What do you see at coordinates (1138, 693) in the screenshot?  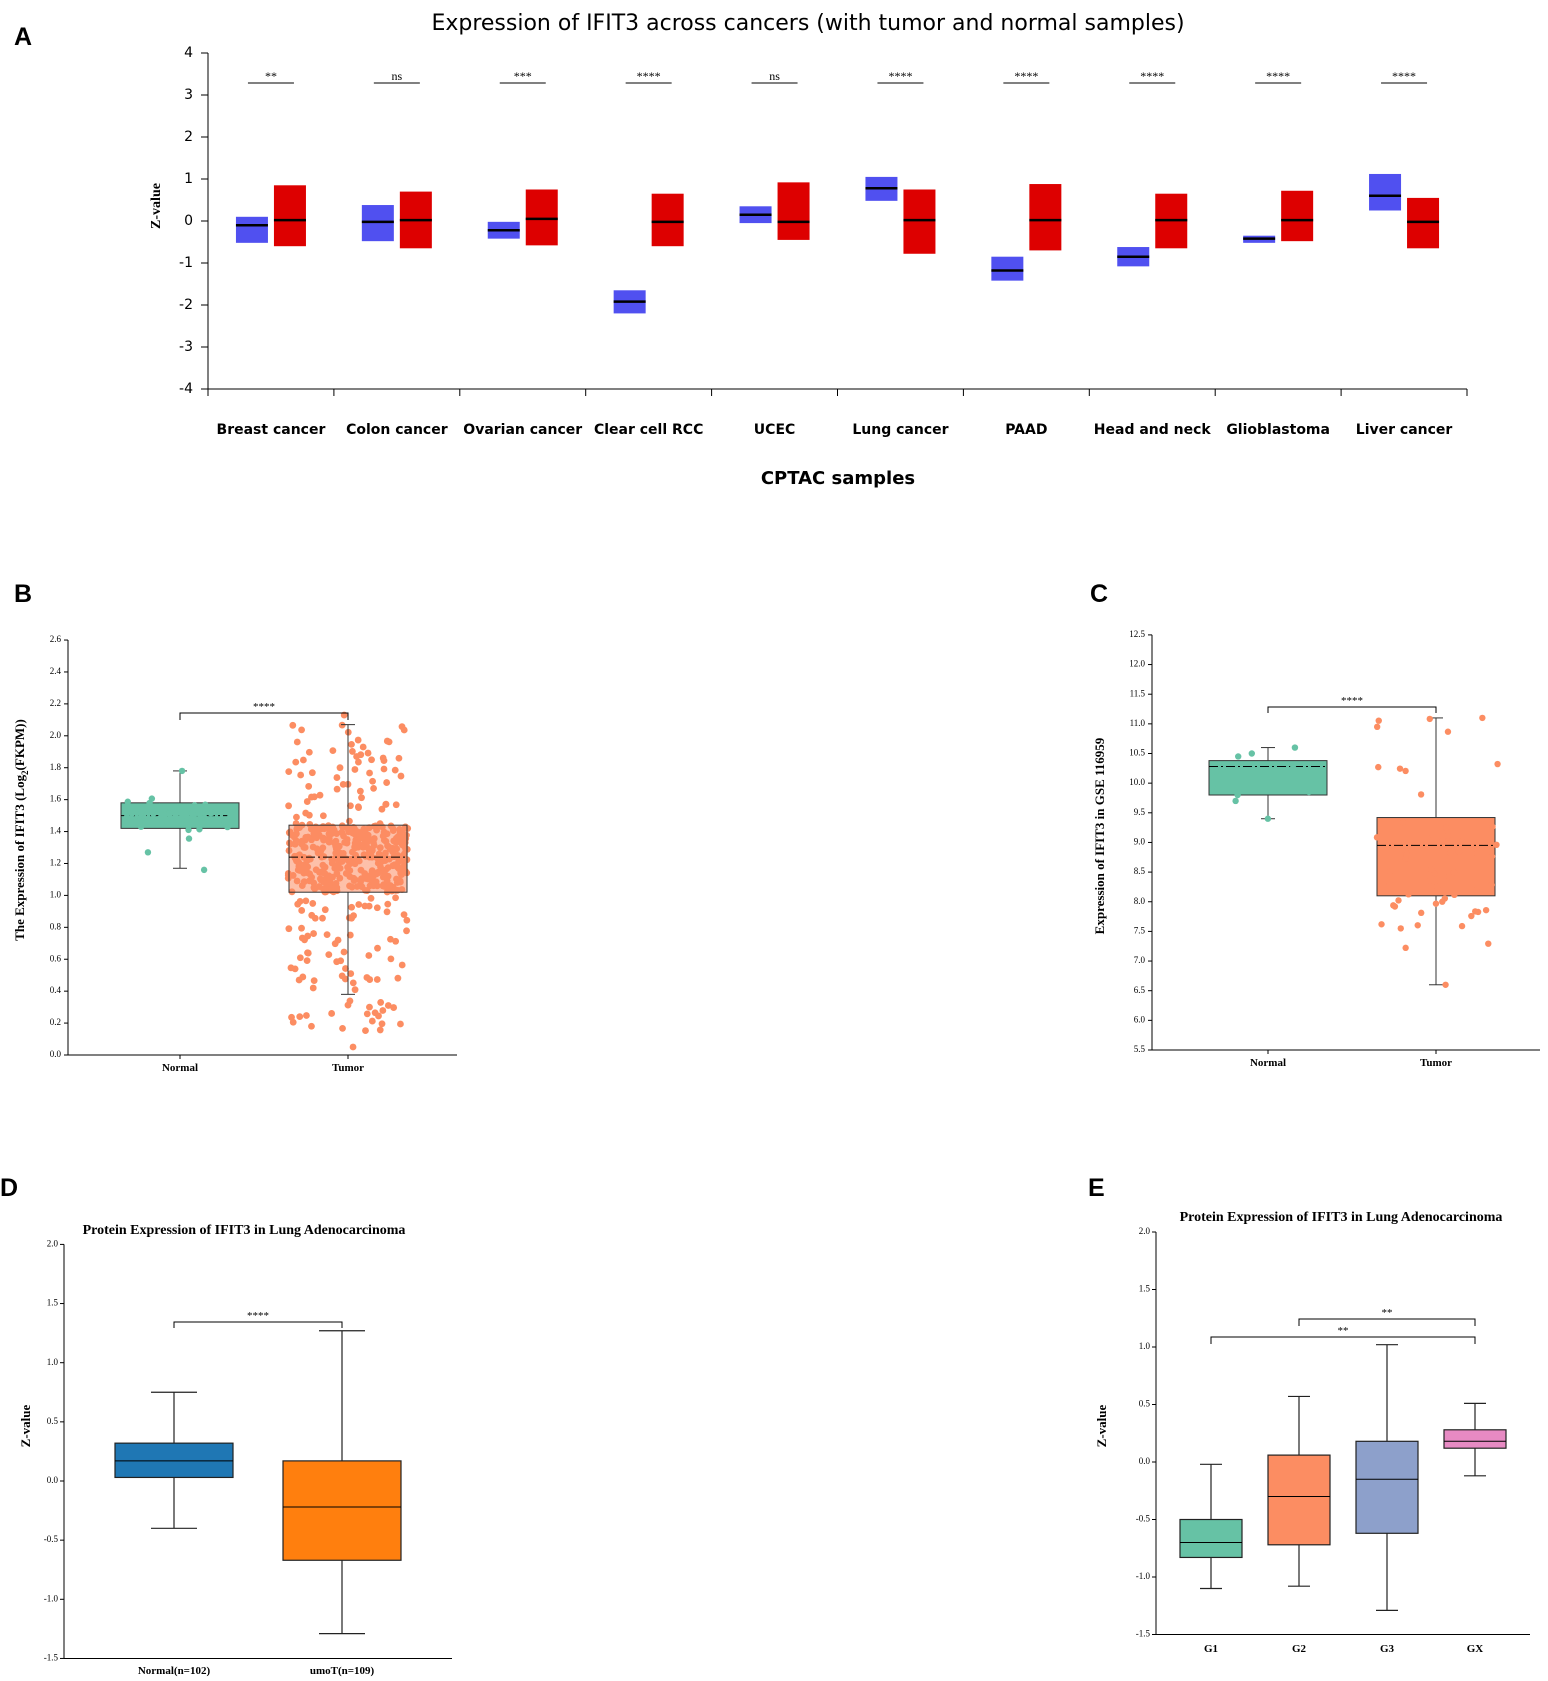 I see `panel-c-y-tick-label: 11.5` at bounding box center [1138, 693].